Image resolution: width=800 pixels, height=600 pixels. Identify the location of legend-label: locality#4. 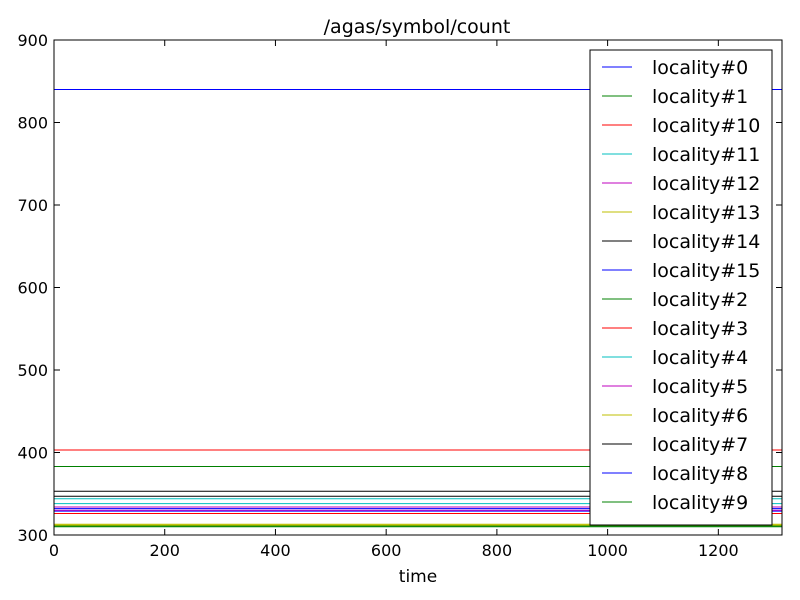
(700, 358).